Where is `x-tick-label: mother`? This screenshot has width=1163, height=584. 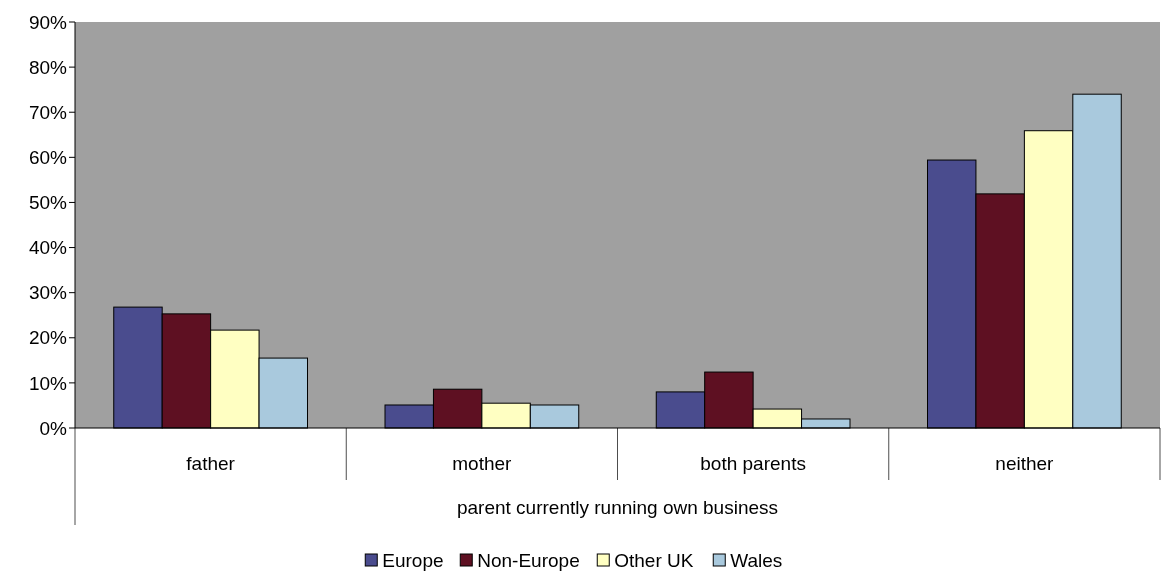 x-tick-label: mother is located at coordinates (482, 463).